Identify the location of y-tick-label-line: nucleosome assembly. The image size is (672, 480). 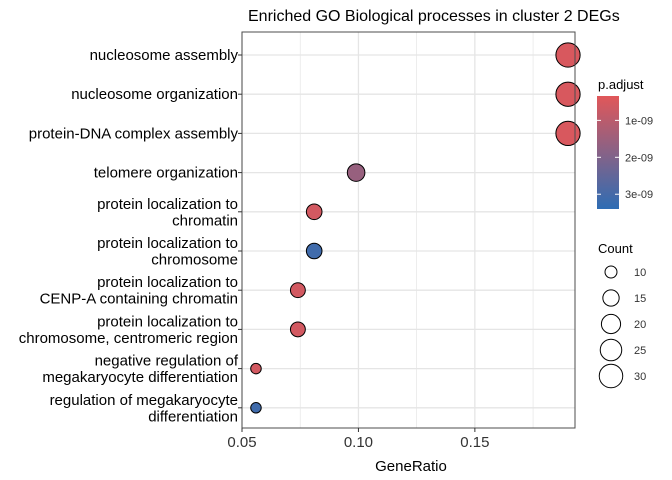
(164, 55).